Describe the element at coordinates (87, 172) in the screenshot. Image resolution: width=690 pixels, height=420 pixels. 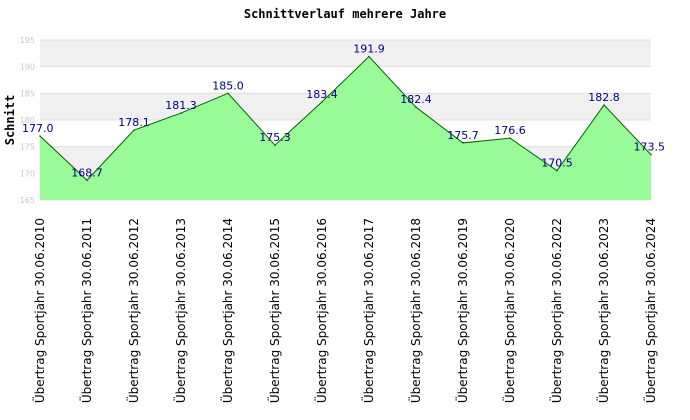
I see `data-label: 168.7` at that location.